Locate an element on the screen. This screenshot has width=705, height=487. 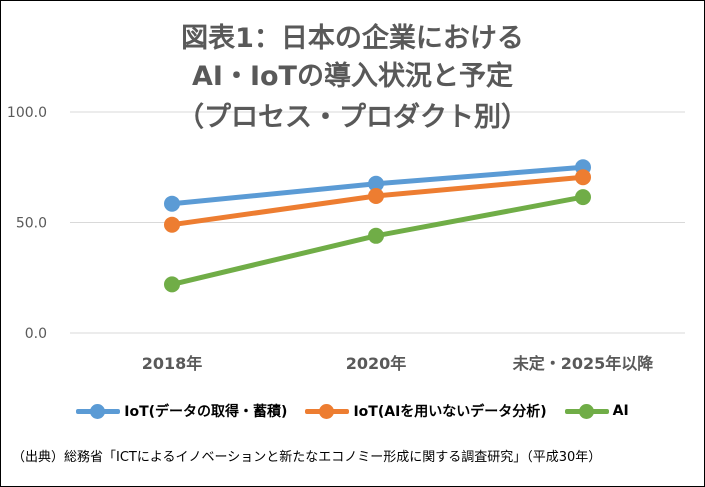
chart-title-line-1: 図表1：日本の企業における is located at coordinates (352, 38).